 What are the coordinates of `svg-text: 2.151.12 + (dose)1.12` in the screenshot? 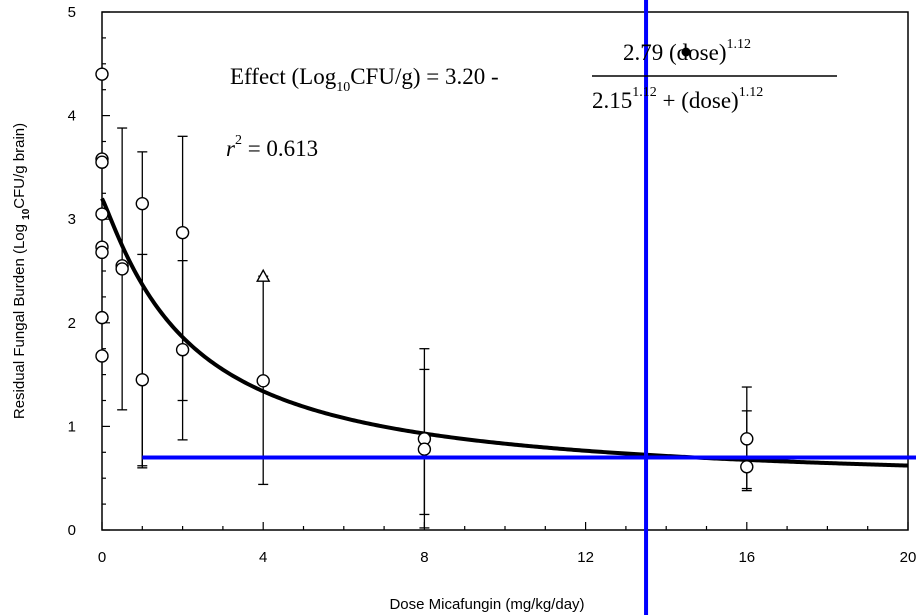 It's located at (677, 99).